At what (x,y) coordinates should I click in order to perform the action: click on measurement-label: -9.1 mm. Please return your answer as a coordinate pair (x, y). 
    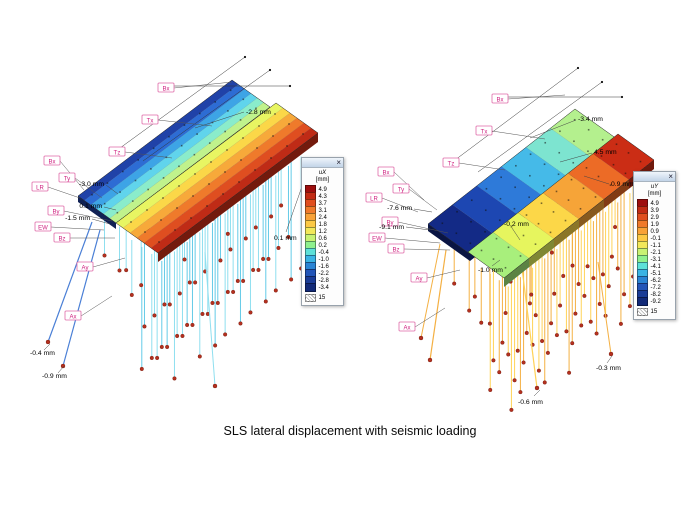
    Looking at the image, I should click on (391, 227).